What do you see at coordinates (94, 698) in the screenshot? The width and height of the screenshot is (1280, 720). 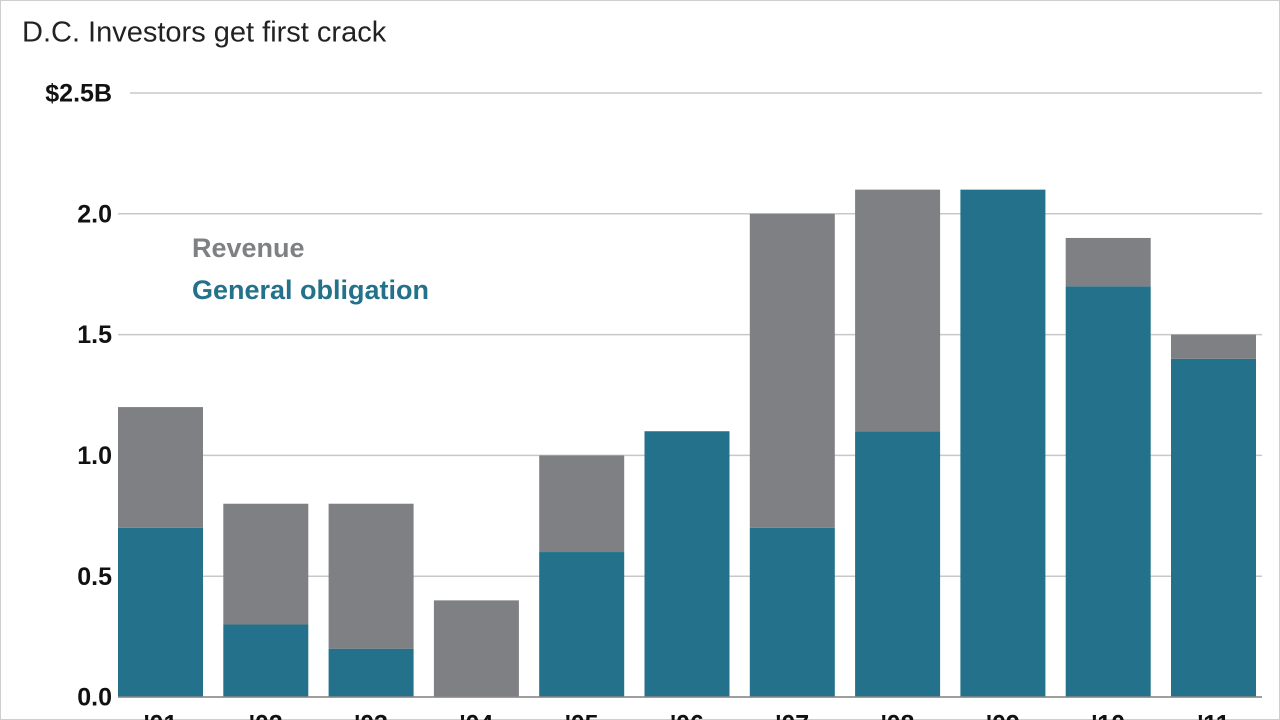 I see `y-tick-label: 0.0` at bounding box center [94, 698].